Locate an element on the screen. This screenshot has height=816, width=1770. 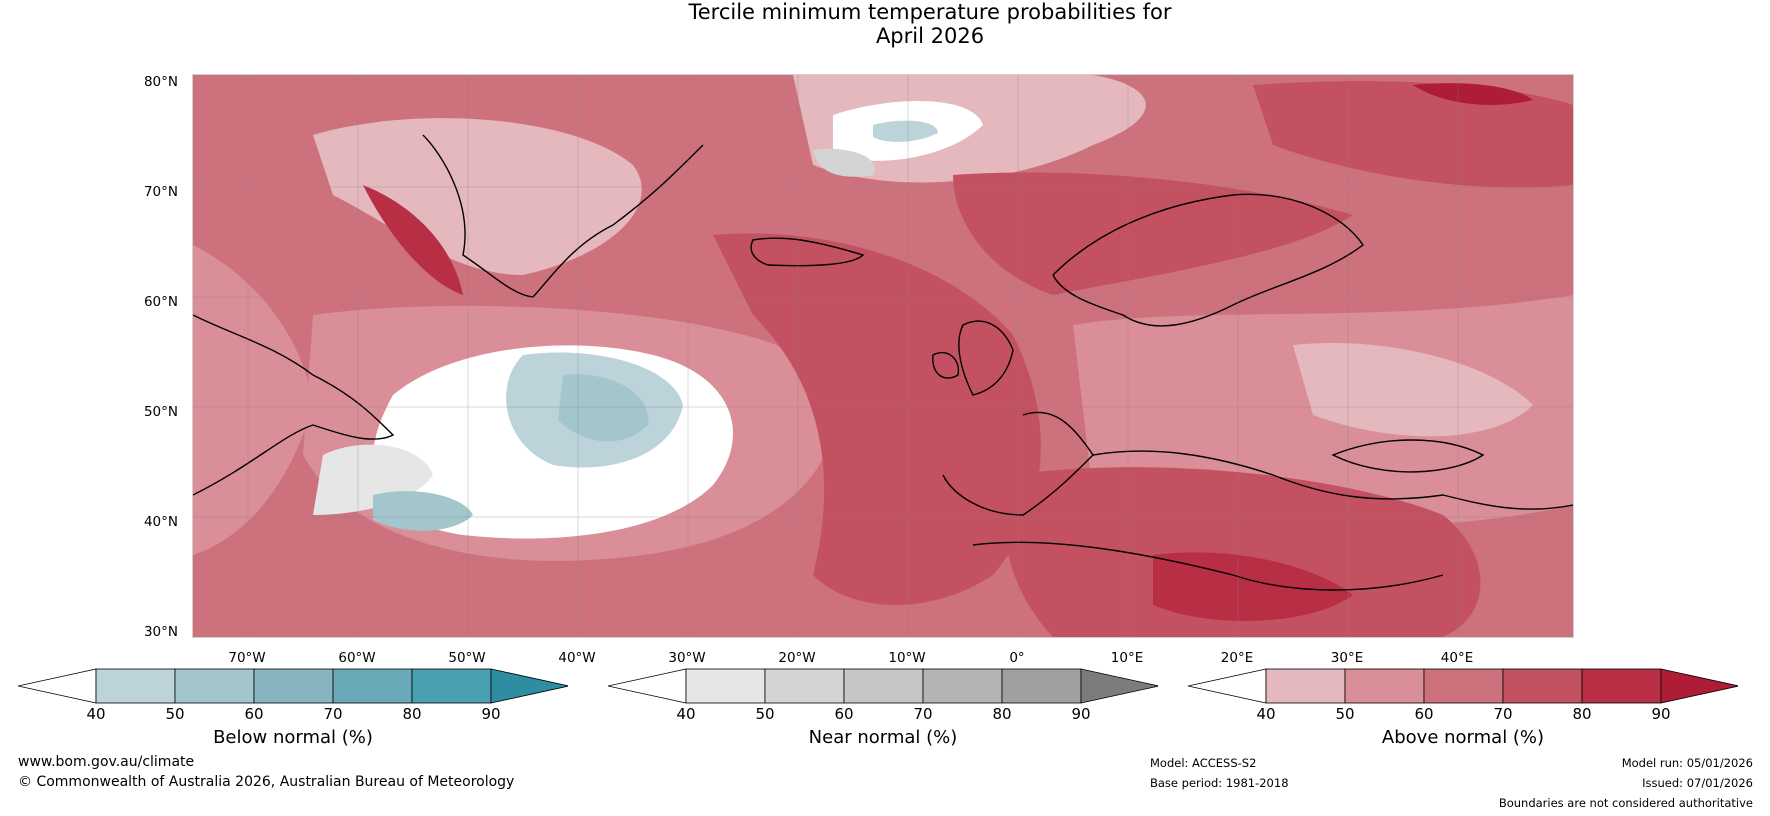
colorbar-above-normal is located at coordinates (1463, 686).